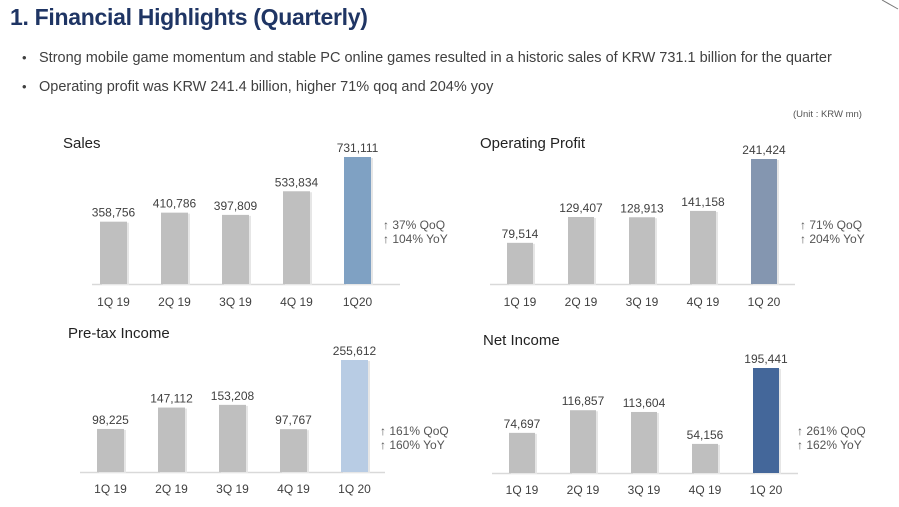  Describe the element at coordinates (358, 148) in the screenshot. I see `data-label: 731,111` at that location.